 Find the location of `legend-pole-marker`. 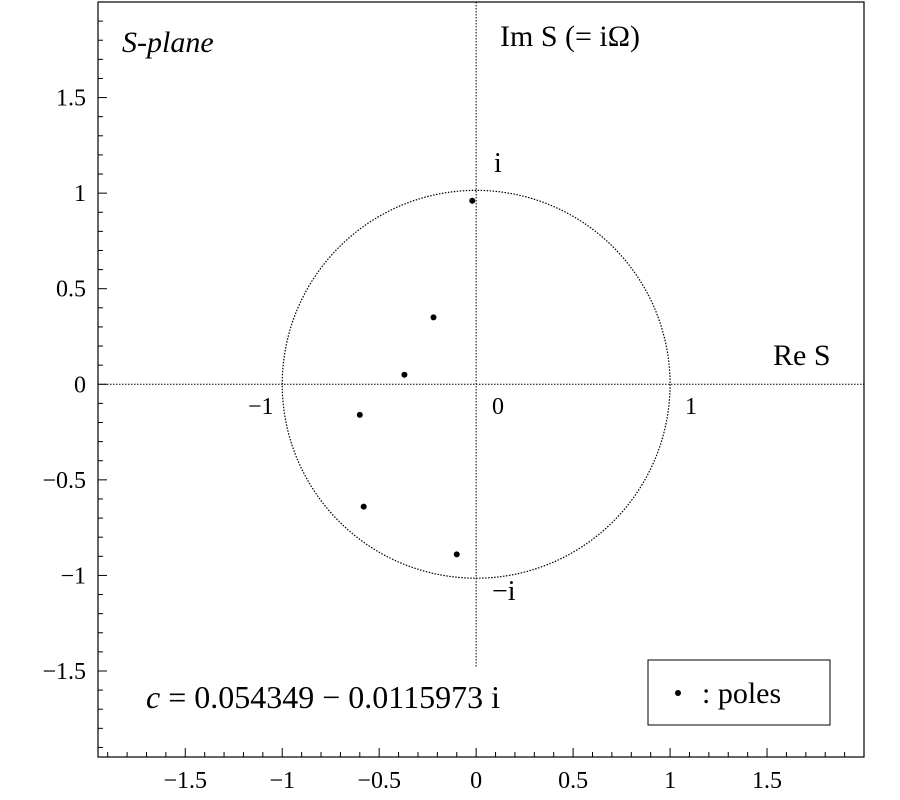

legend-pole-marker is located at coordinates (678, 693).